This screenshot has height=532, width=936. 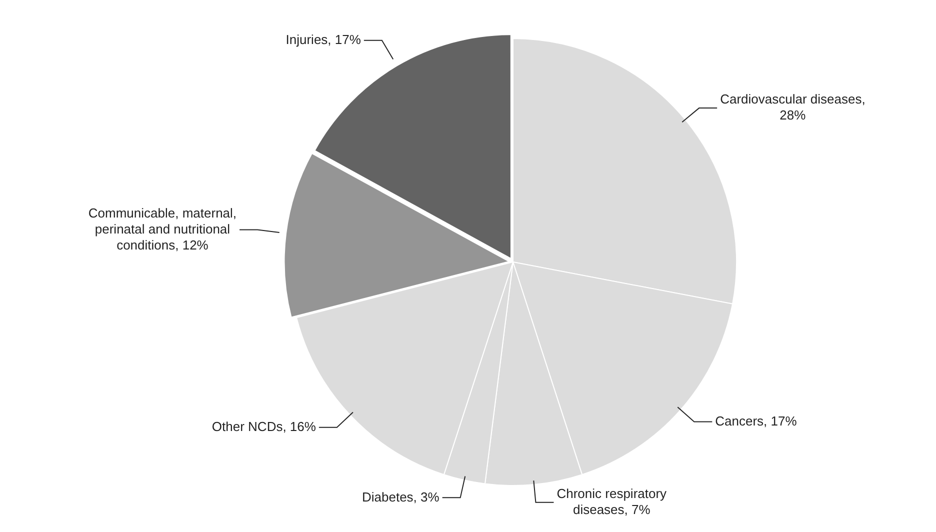 What do you see at coordinates (401, 496) in the screenshot?
I see `slice-label: Diabetes, 3%` at bounding box center [401, 496].